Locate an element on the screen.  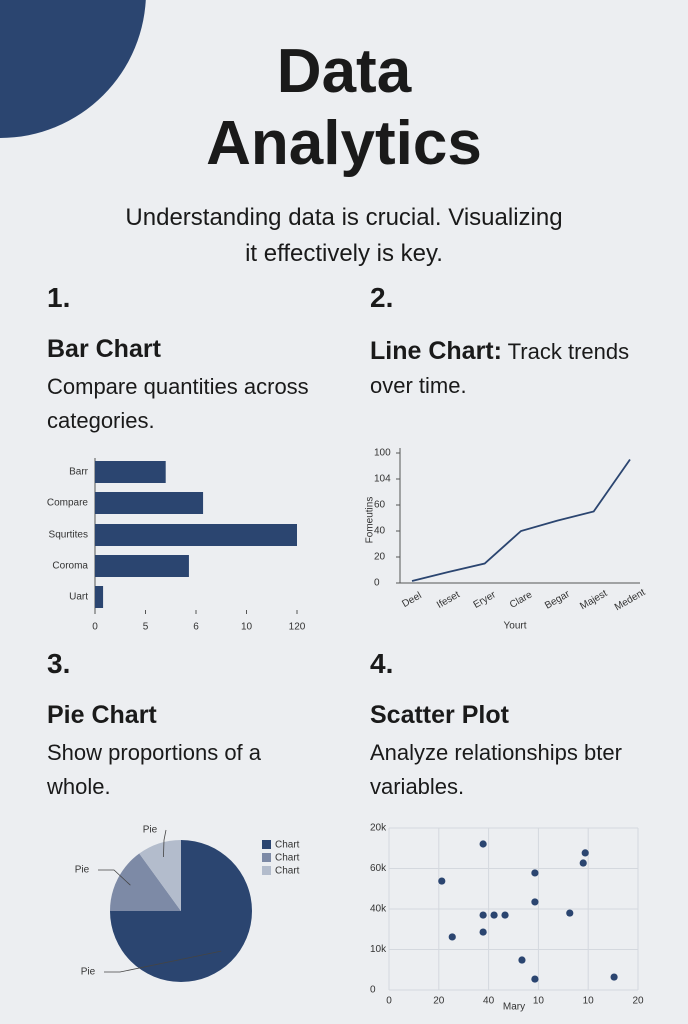
x-tick-label: Majest is located at coordinates (593, 600).